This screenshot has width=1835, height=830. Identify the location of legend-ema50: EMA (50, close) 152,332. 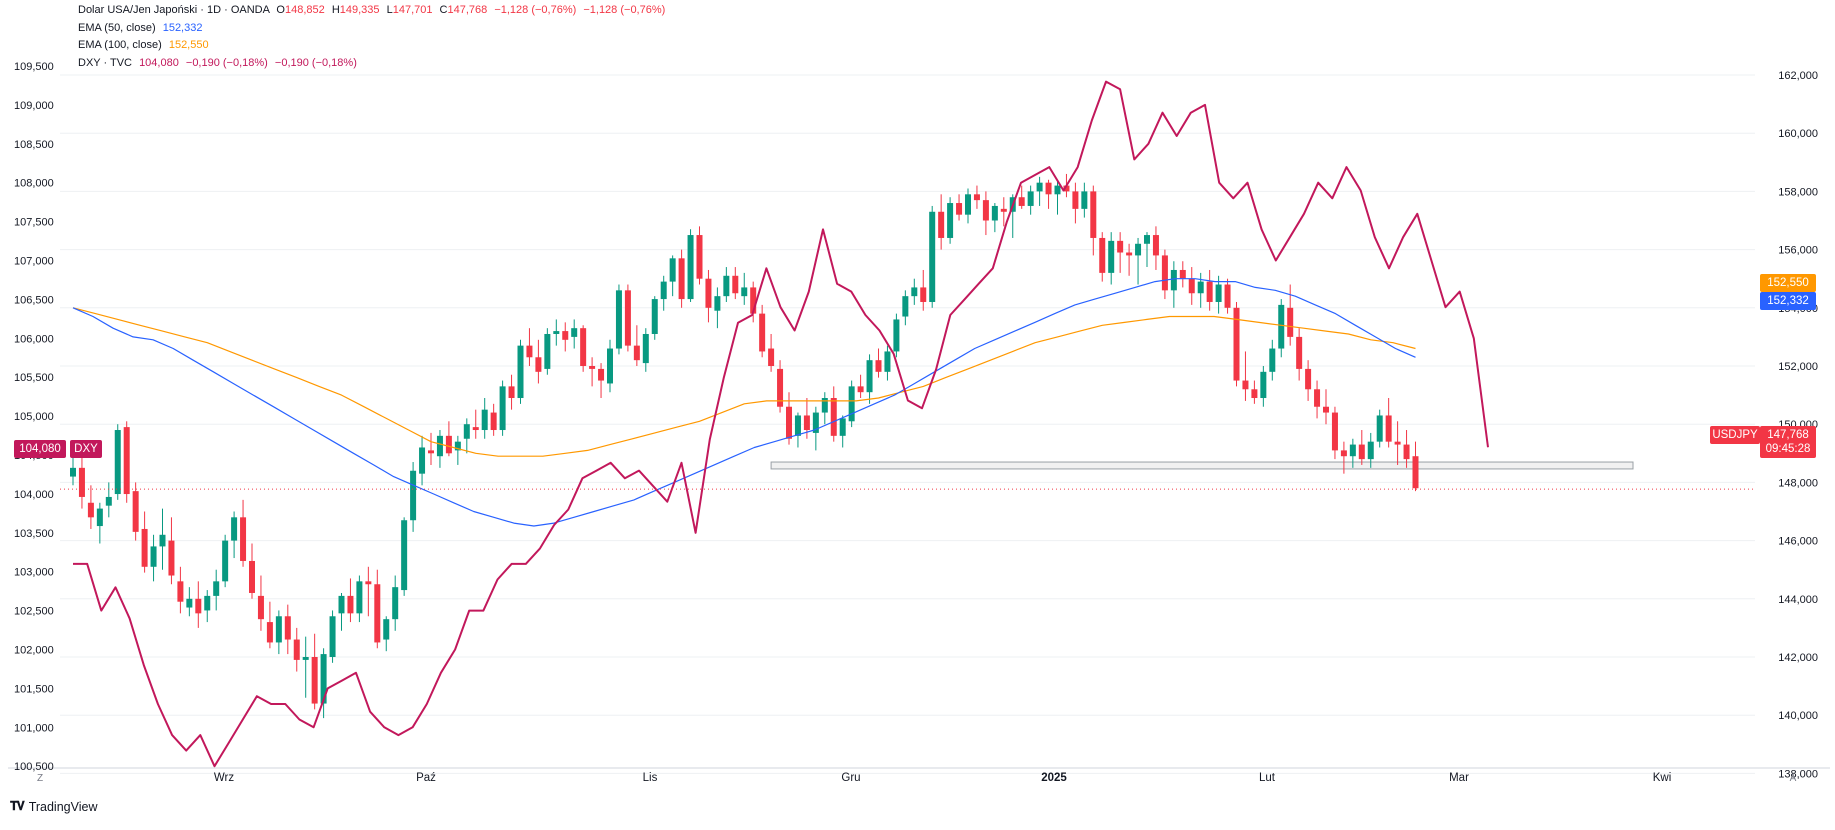
(371, 29).